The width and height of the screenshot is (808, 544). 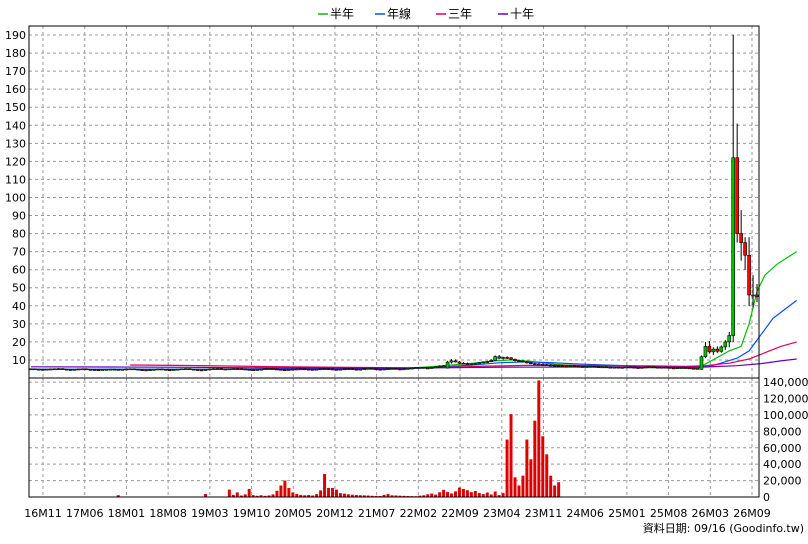 What do you see at coordinates (19, 342) in the screenshot?
I see `price-tick-label: 20` at bounding box center [19, 342].